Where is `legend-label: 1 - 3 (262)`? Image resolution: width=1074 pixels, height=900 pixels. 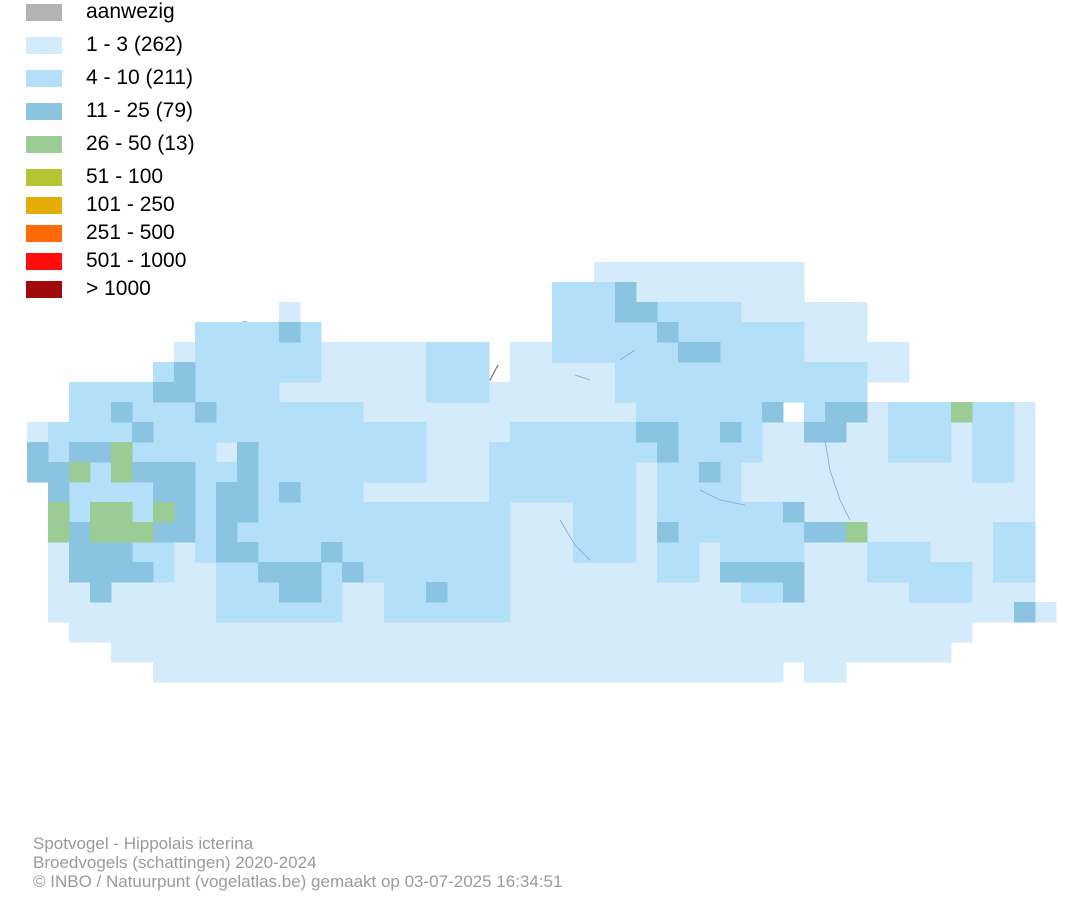 legend-label: 1 - 3 (262) is located at coordinates (134, 44).